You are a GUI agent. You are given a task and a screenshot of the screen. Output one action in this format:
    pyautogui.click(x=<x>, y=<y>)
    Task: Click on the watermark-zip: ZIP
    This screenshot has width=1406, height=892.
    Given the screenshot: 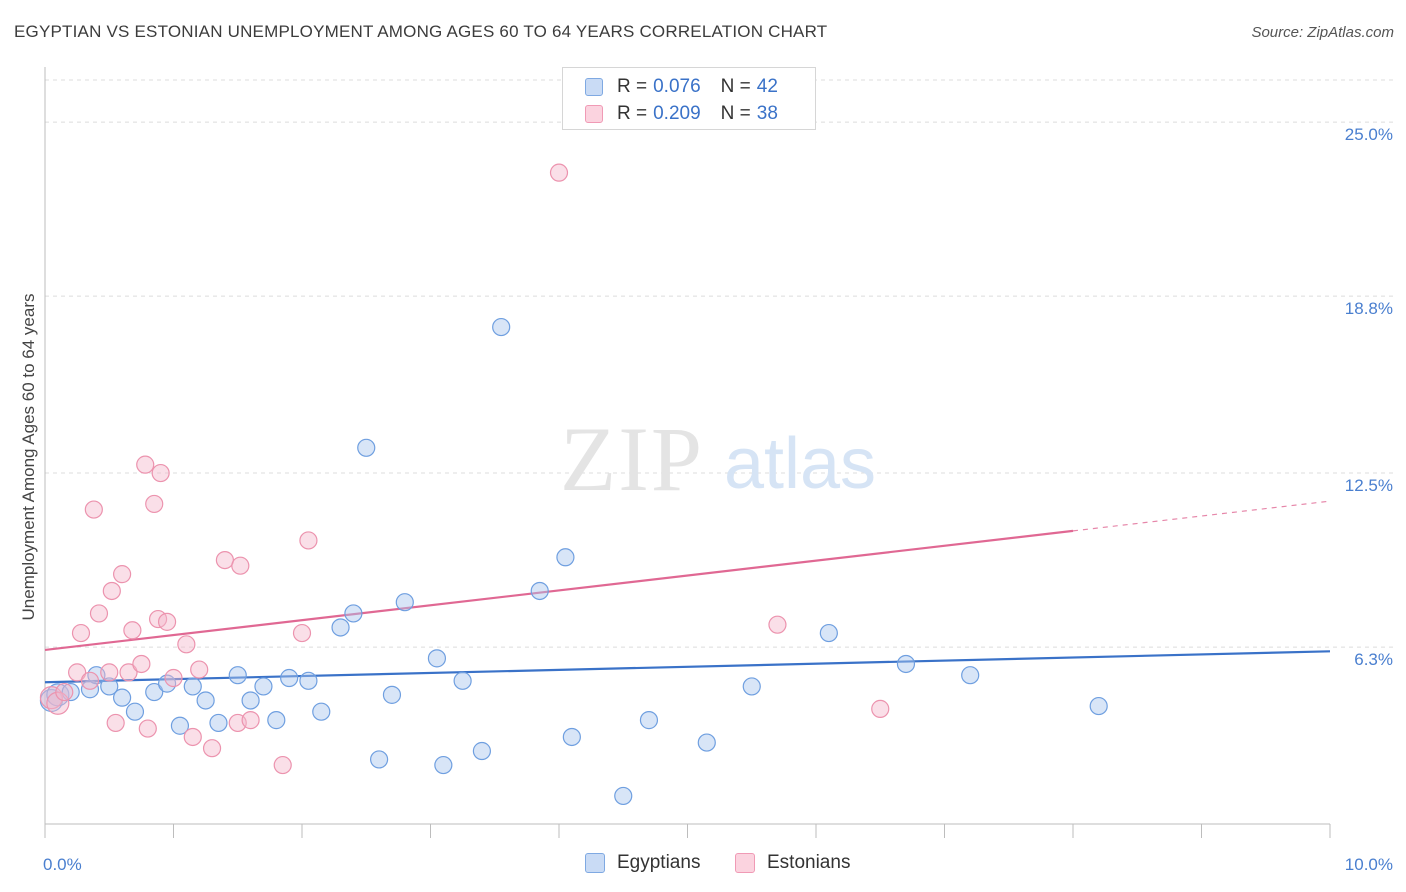 What is the action you would take?
    pyautogui.click(x=632, y=459)
    